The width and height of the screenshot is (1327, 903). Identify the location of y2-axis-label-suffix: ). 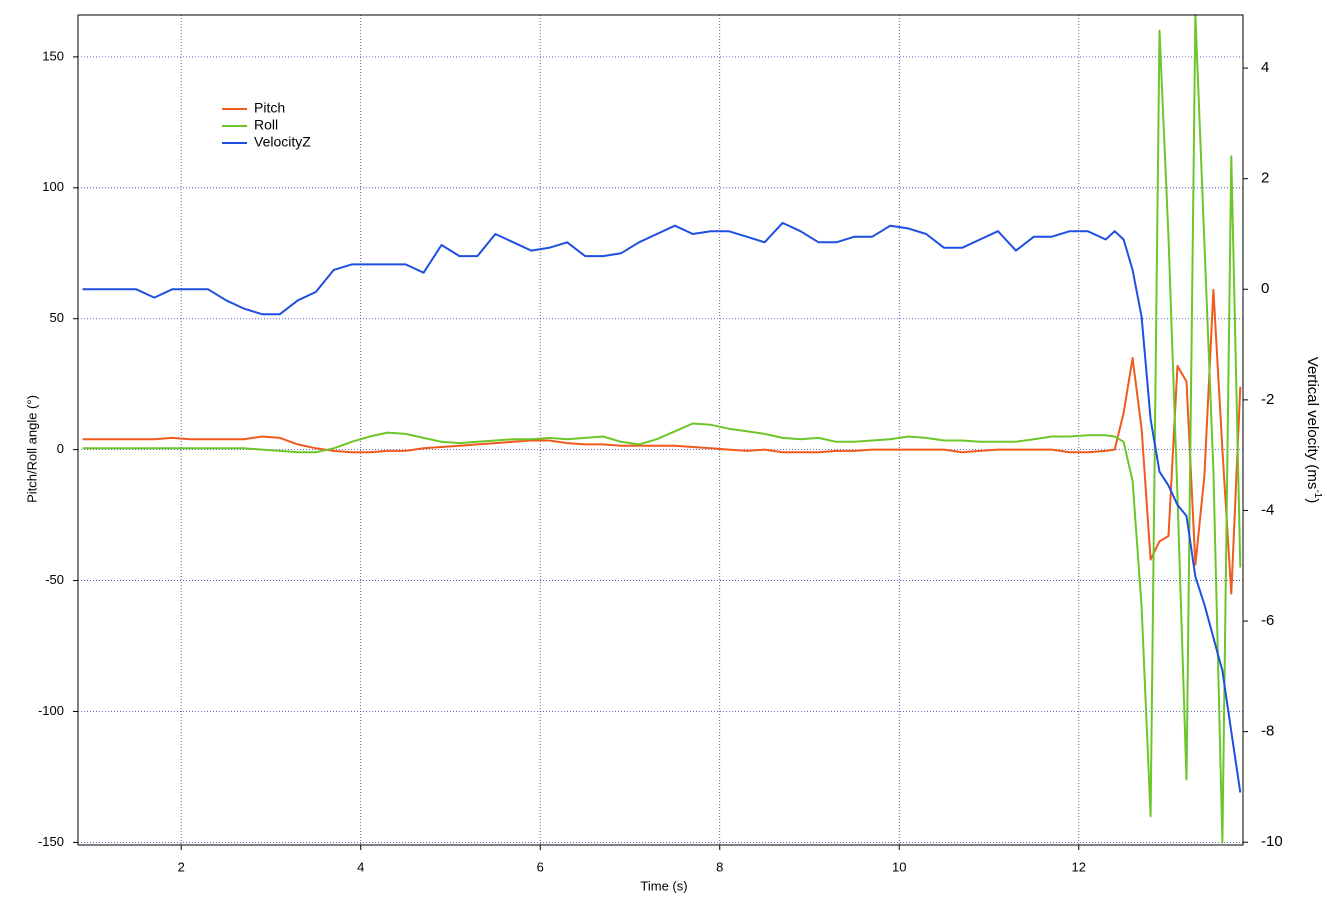
(1312, 500).